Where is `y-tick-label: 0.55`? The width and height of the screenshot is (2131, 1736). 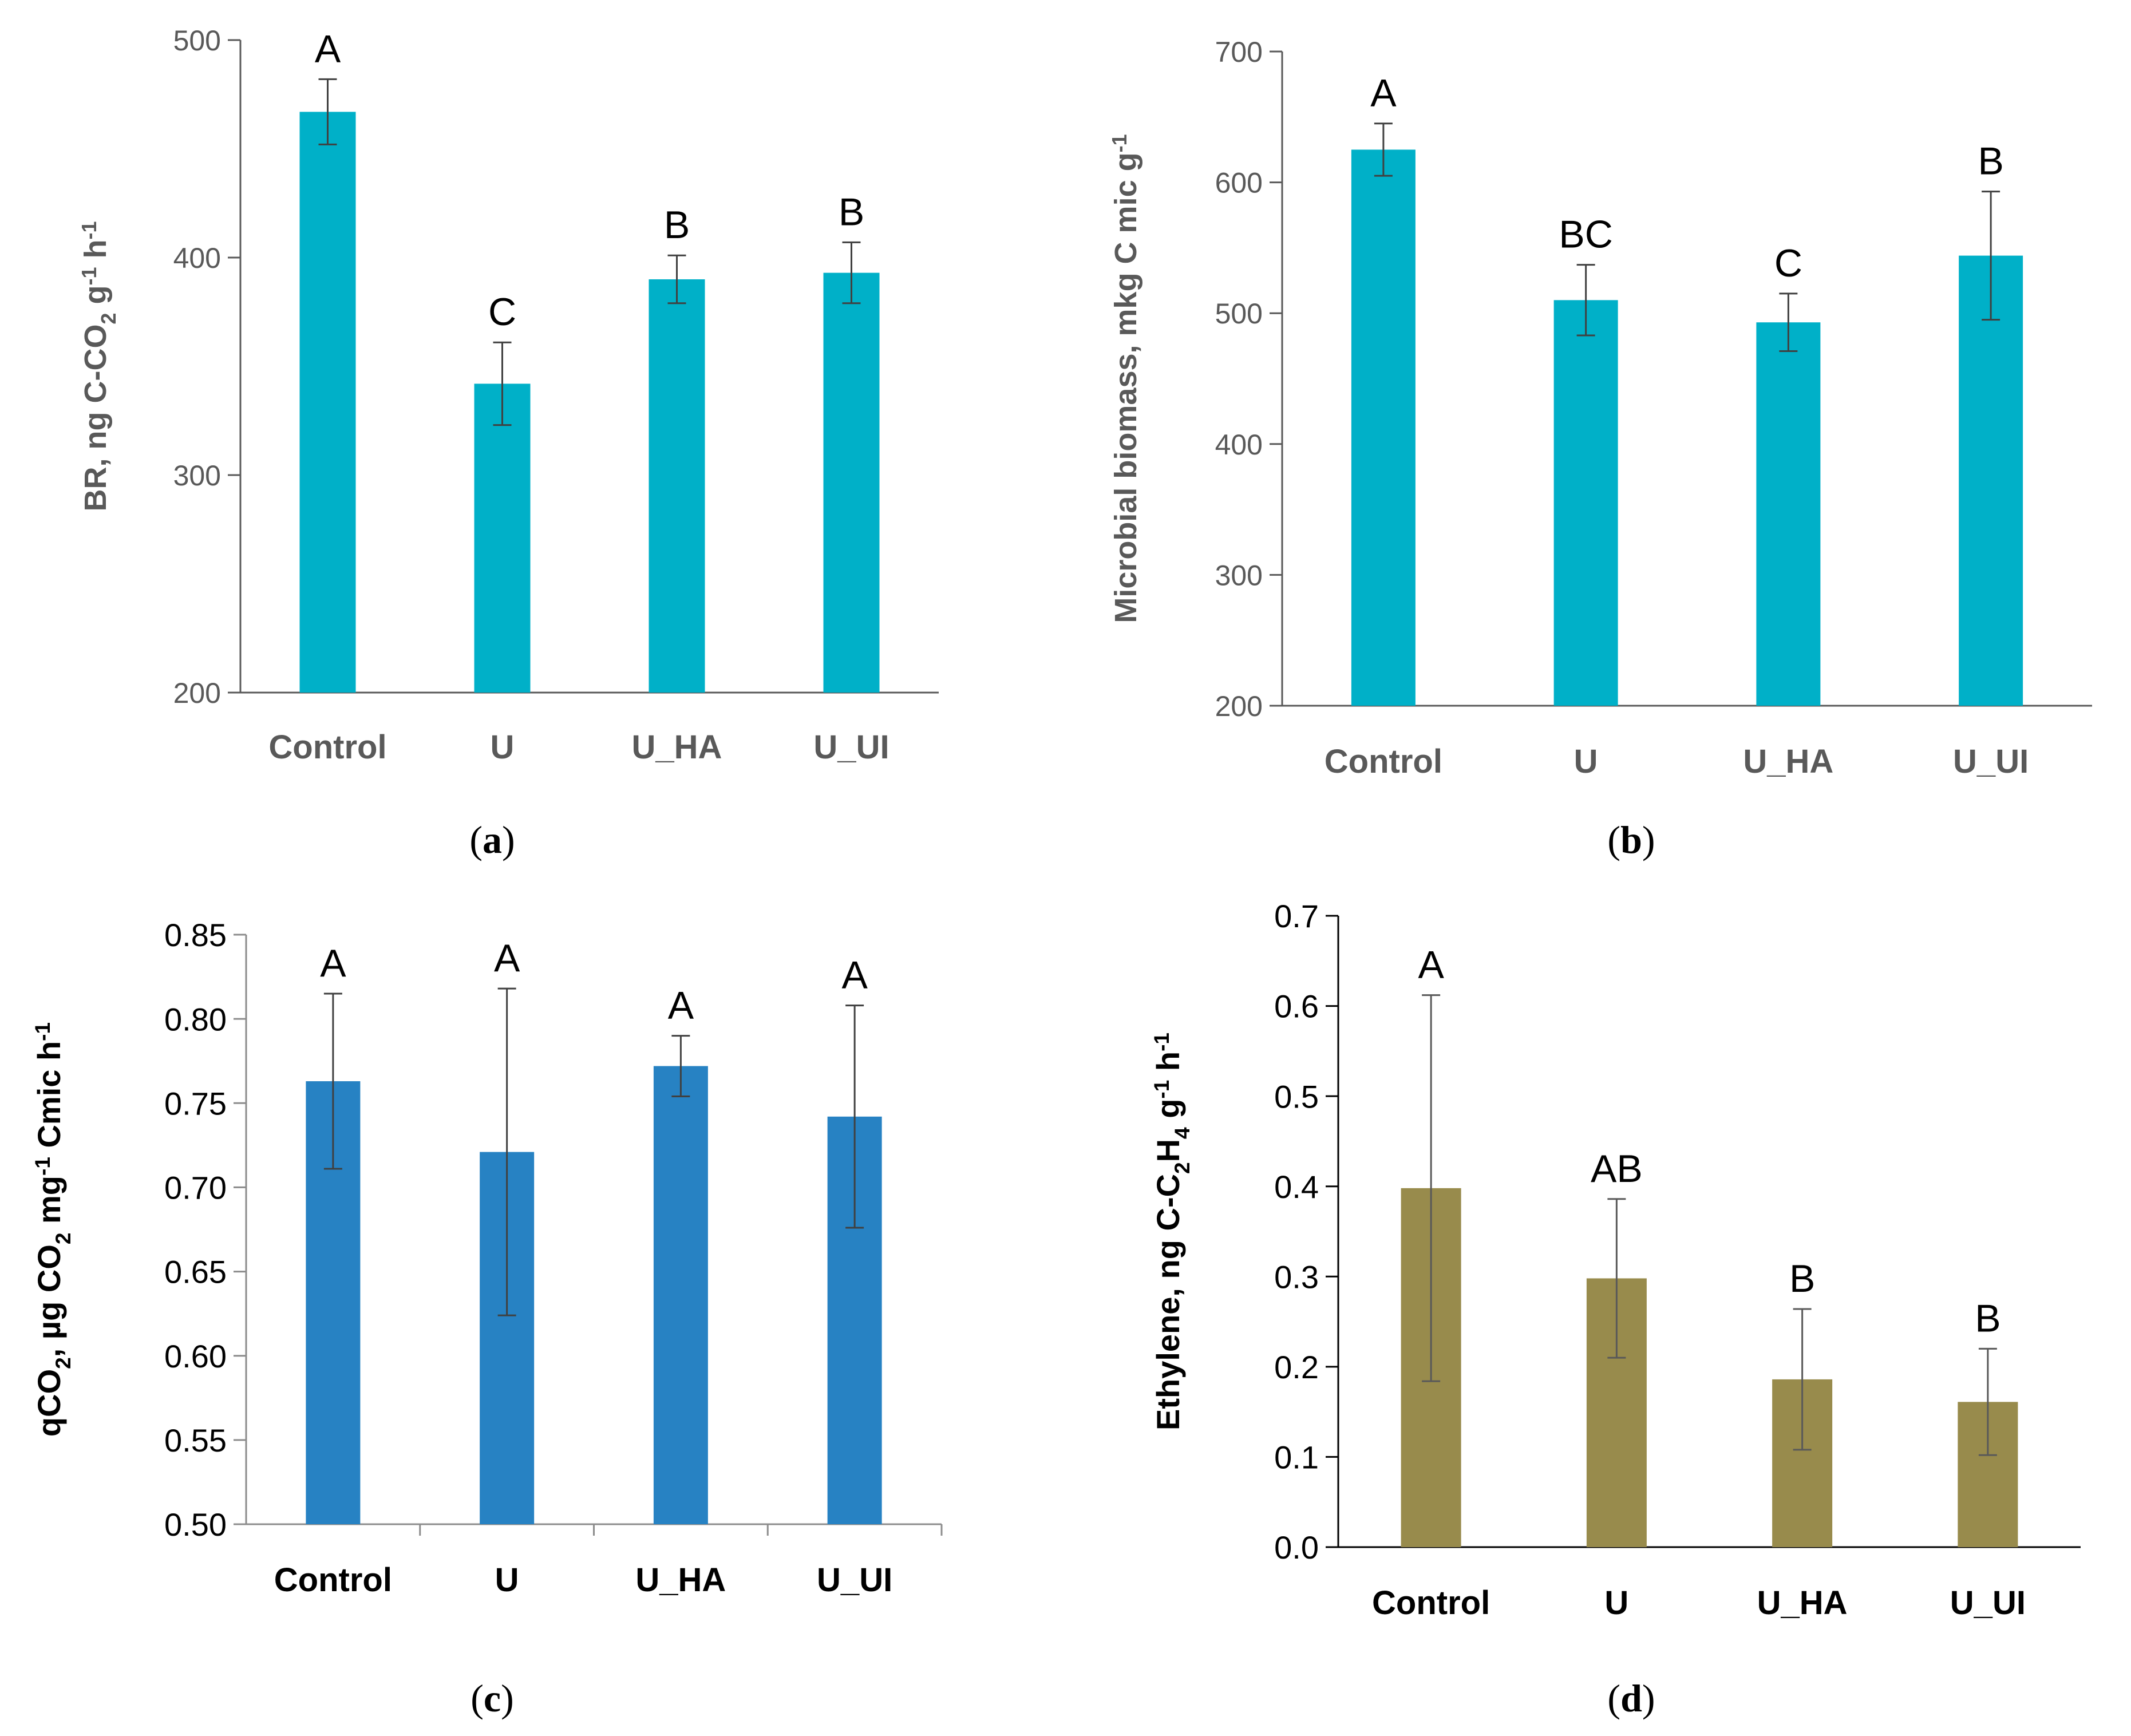
y-tick-label: 0.55 is located at coordinates (195, 1440).